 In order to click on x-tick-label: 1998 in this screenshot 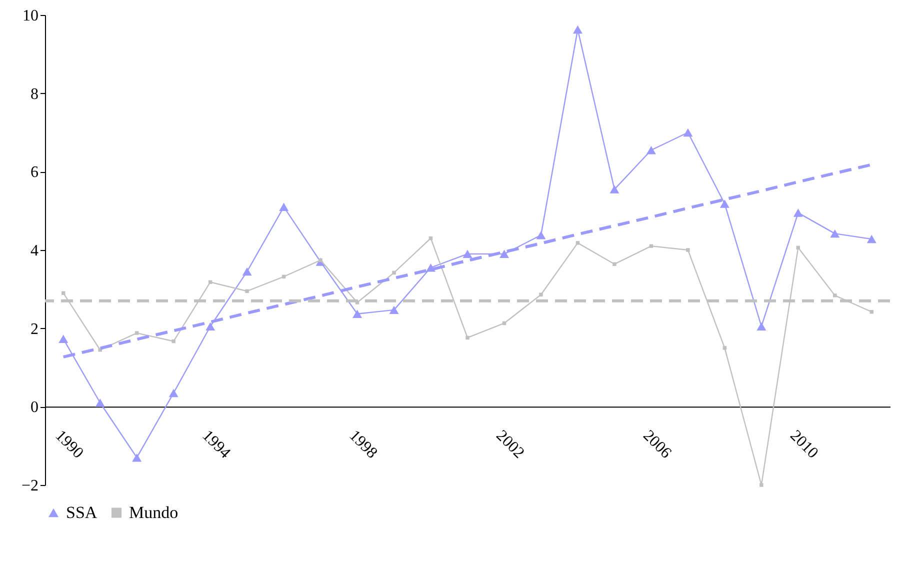, I will do `click(363, 444)`.